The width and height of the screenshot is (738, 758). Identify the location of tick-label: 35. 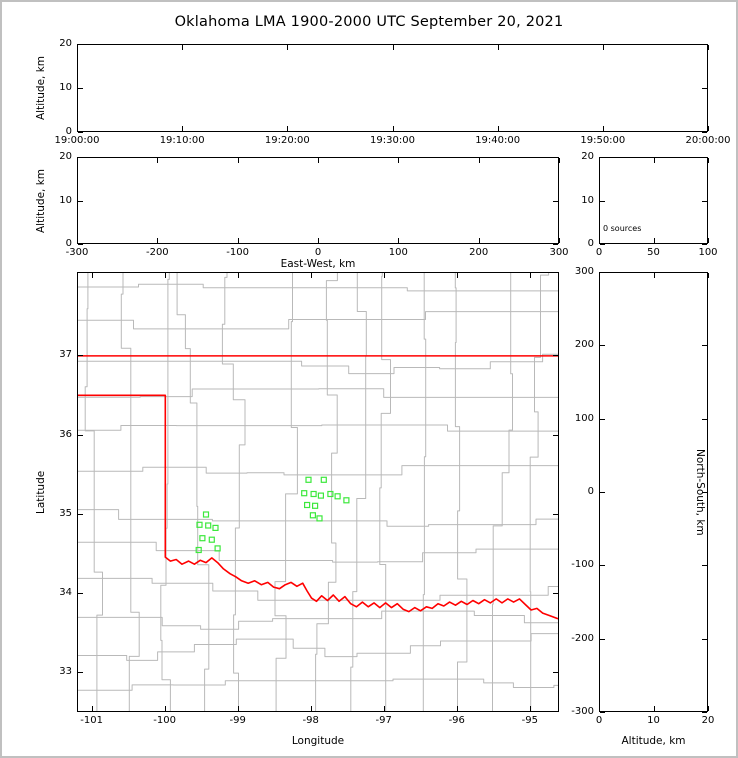
(65, 513).